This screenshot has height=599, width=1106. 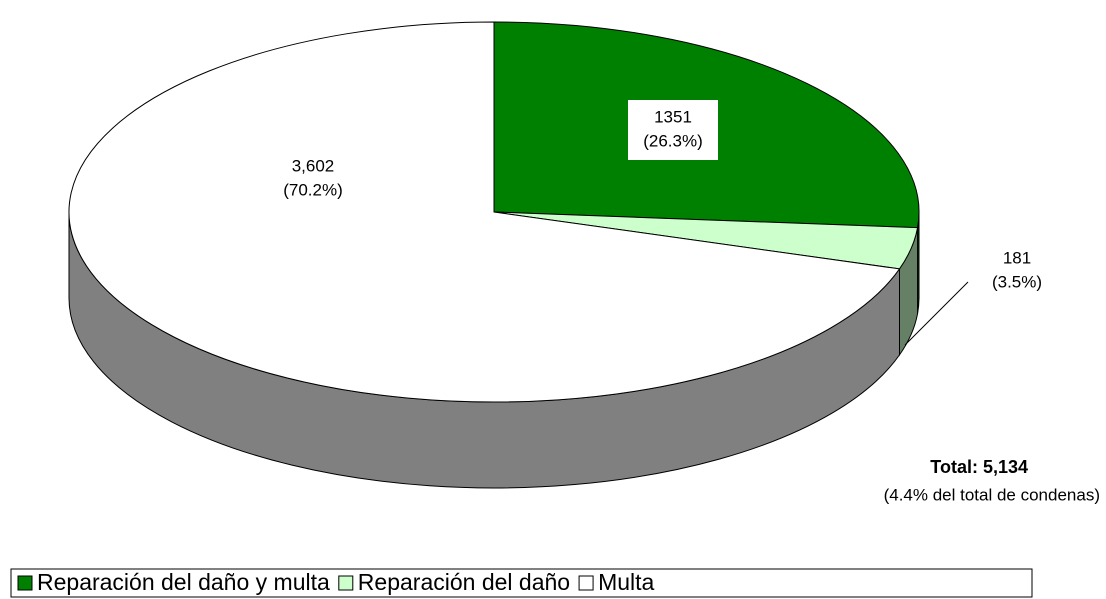 What do you see at coordinates (936, 313) in the screenshot?
I see `leader-line` at bounding box center [936, 313].